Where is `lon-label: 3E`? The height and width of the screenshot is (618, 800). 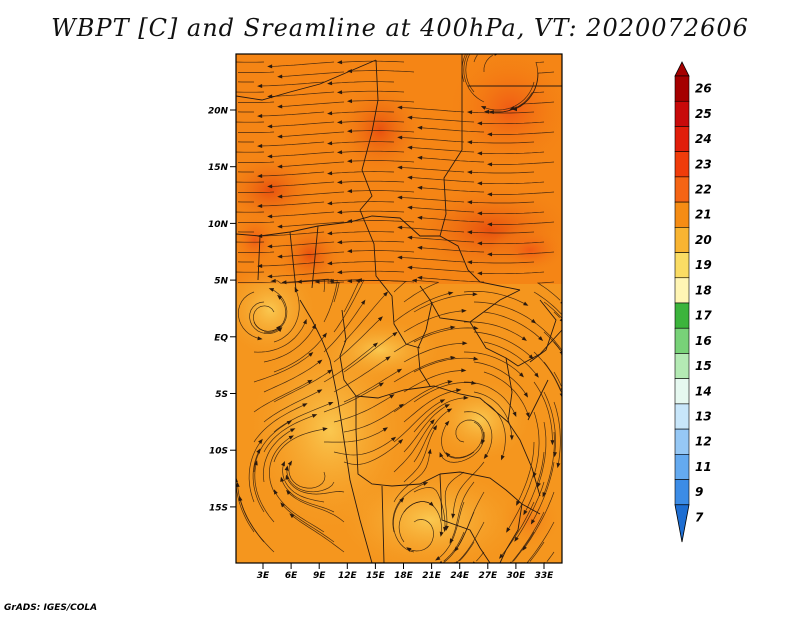 lon-label: 3E is located at coordinates (263, 576).